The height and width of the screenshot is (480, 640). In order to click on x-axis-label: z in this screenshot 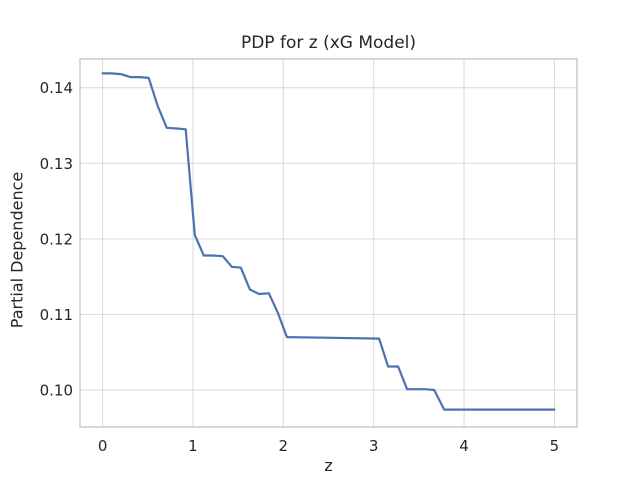, I will do `click(328, 465)`.